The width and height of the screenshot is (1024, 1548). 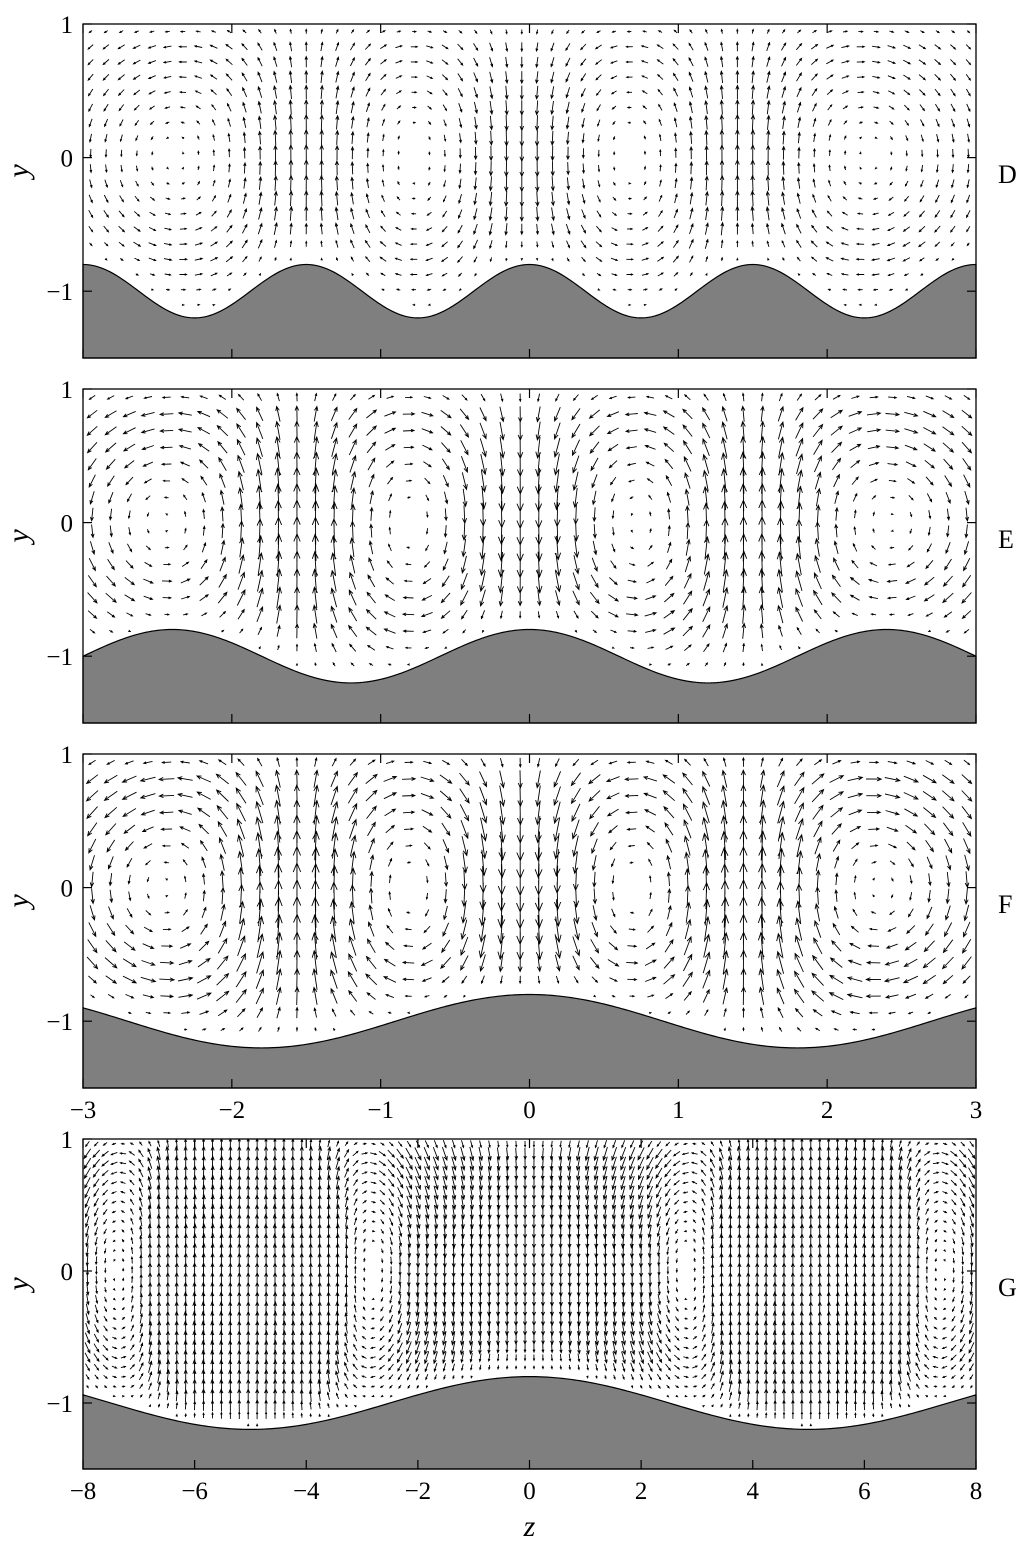 I want to click on x-tick-label: 3, so click(x=976, y=1110).